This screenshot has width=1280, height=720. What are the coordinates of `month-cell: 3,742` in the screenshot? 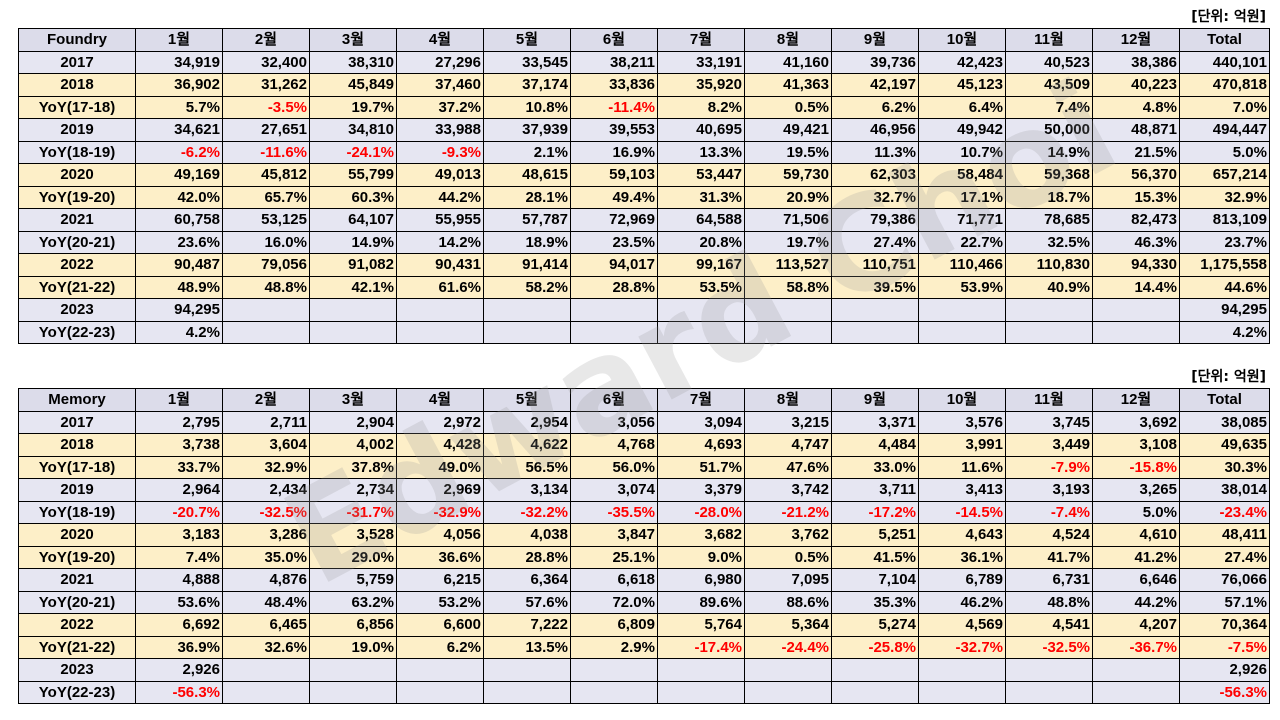 It's located at (788, 490).